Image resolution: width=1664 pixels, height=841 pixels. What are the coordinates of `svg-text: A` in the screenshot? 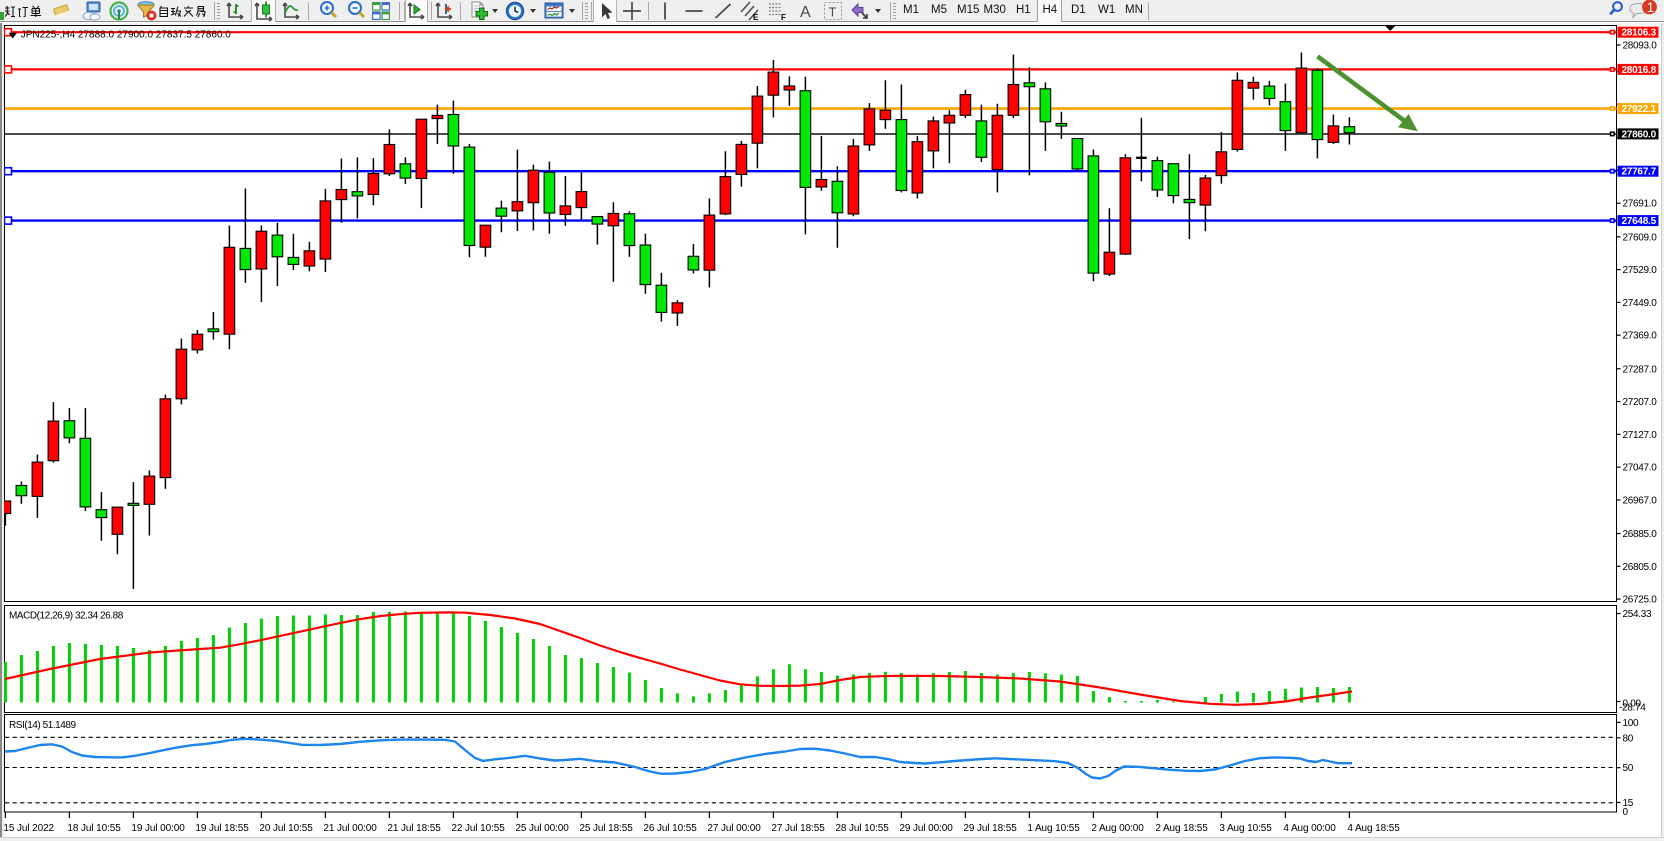 It's located at (805, 12).